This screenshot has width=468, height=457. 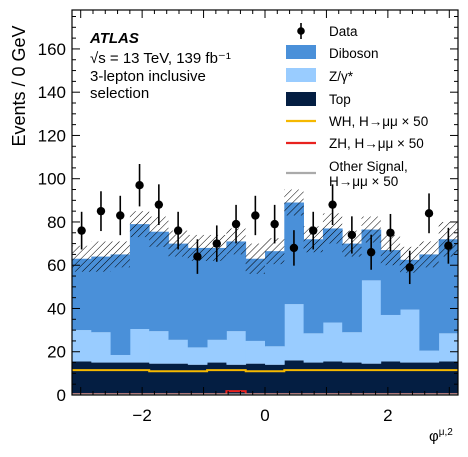 What do you see at coordinates (370, 174) in the screenshot?
I see `legend-label-other-signal: Other Signal, H→μμ × 50` at bounding box center [370, 174].